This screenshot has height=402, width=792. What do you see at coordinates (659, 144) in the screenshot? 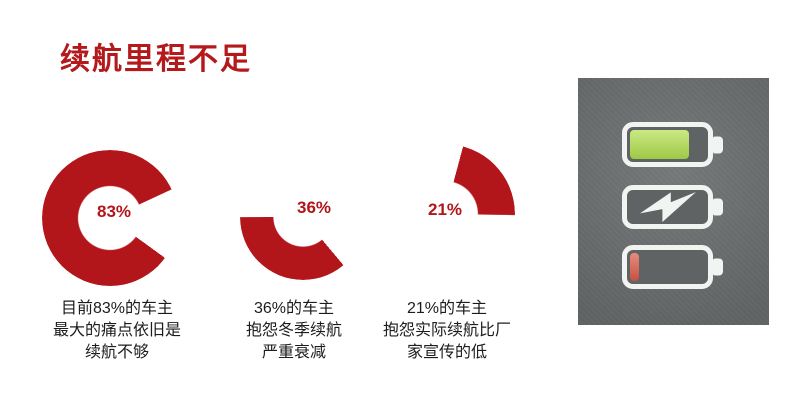
I see `battery-full-charge-bar` at bounding box center [659, 144].